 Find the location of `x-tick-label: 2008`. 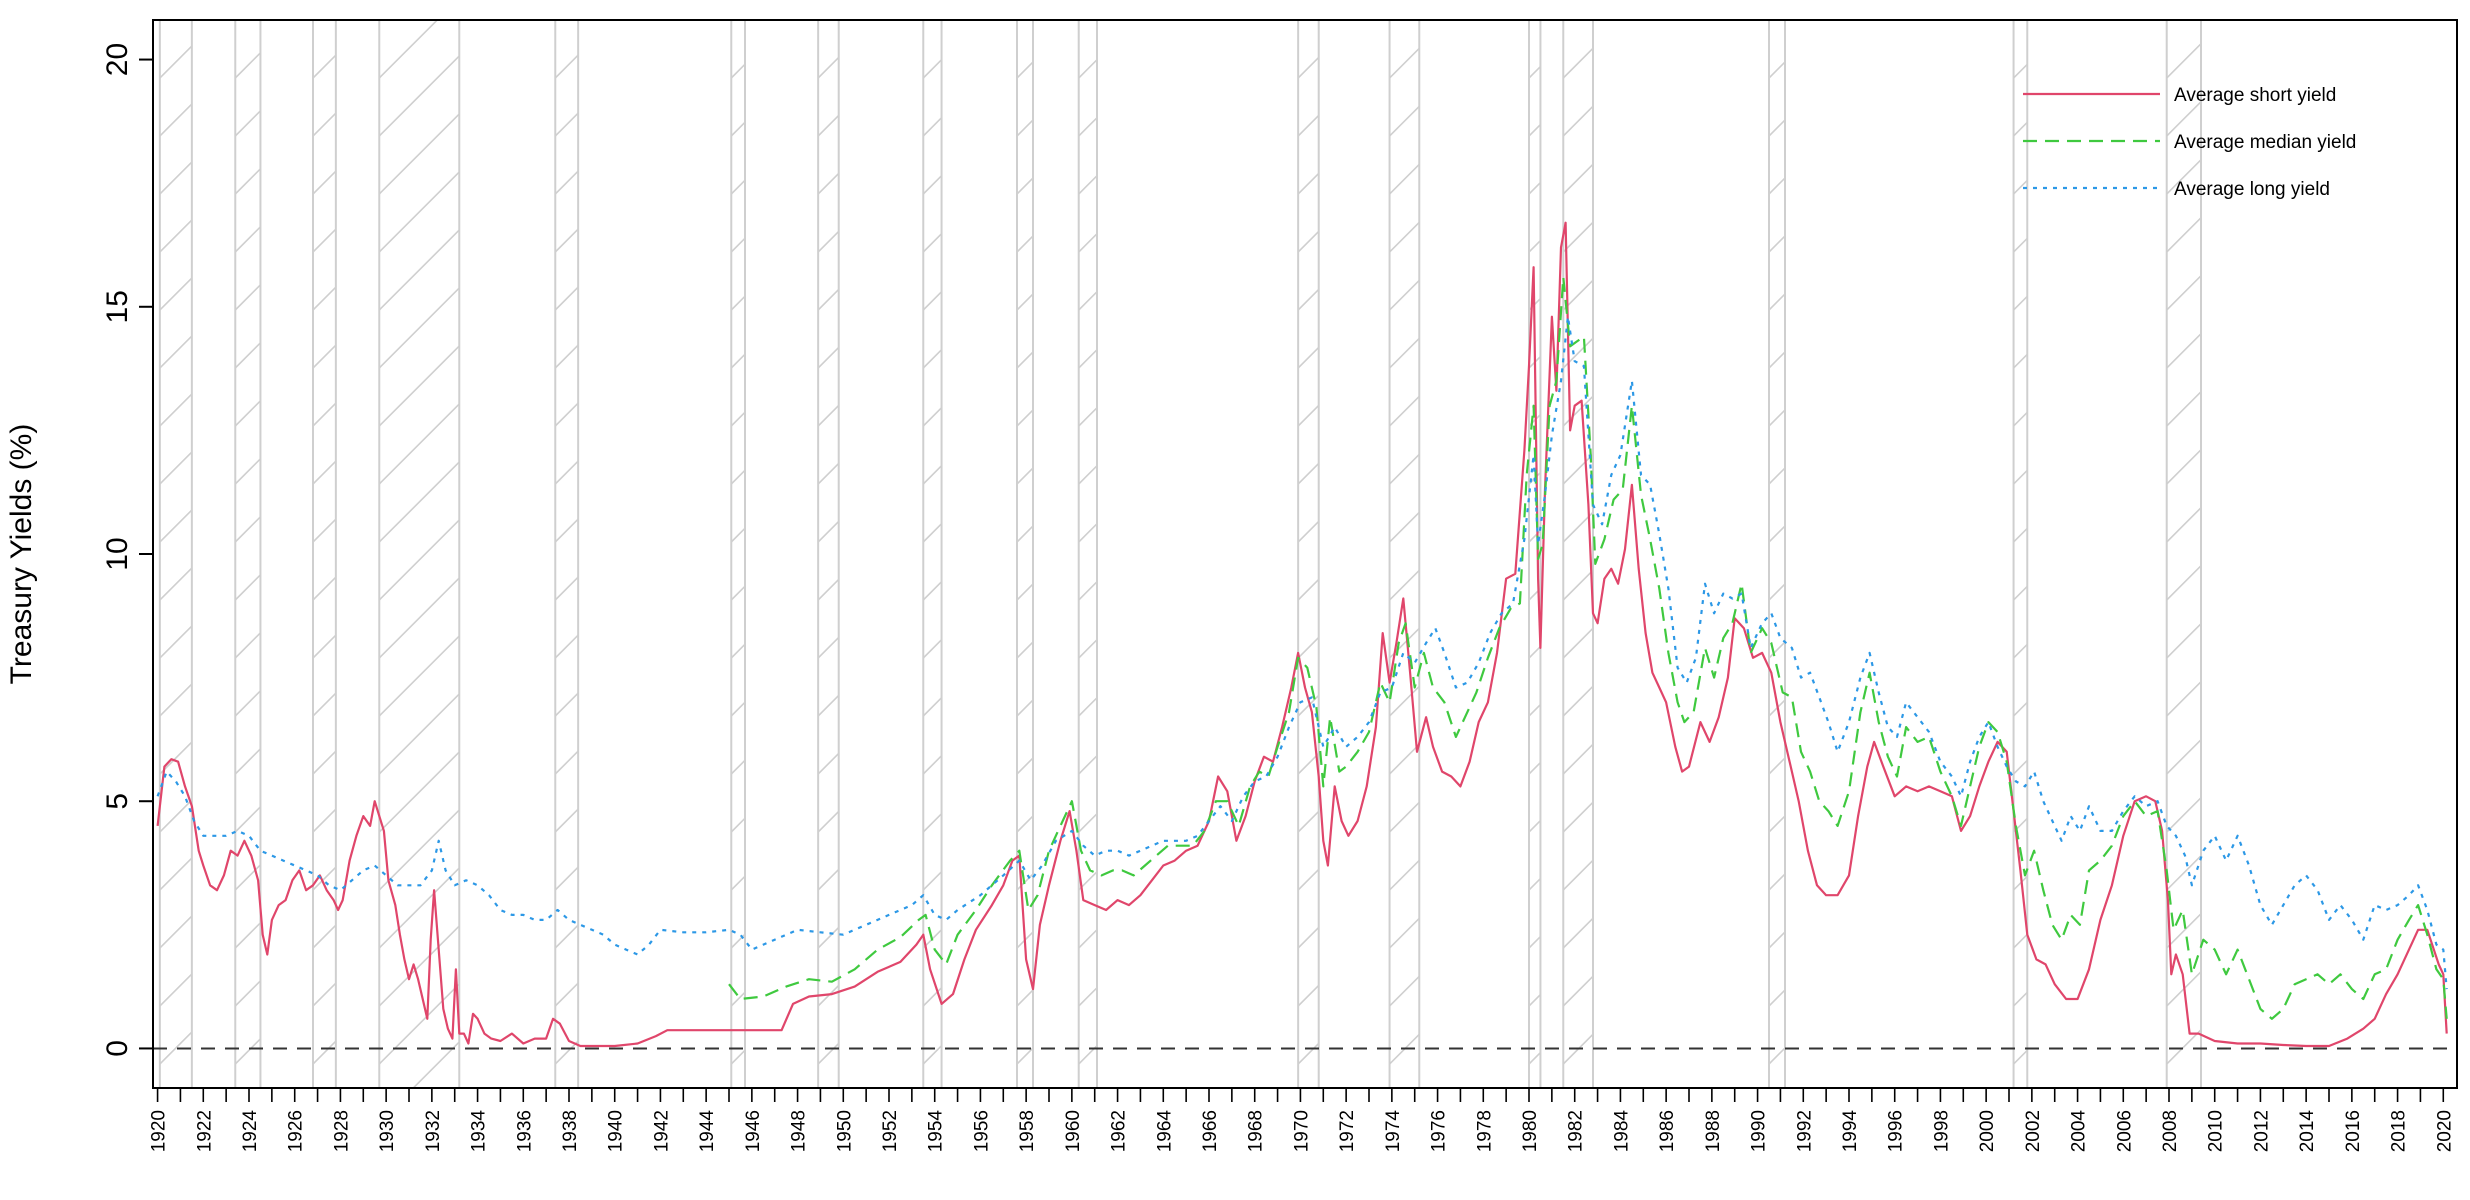

x-tick-label: 2008 is located at coordinates (2170, 1131).